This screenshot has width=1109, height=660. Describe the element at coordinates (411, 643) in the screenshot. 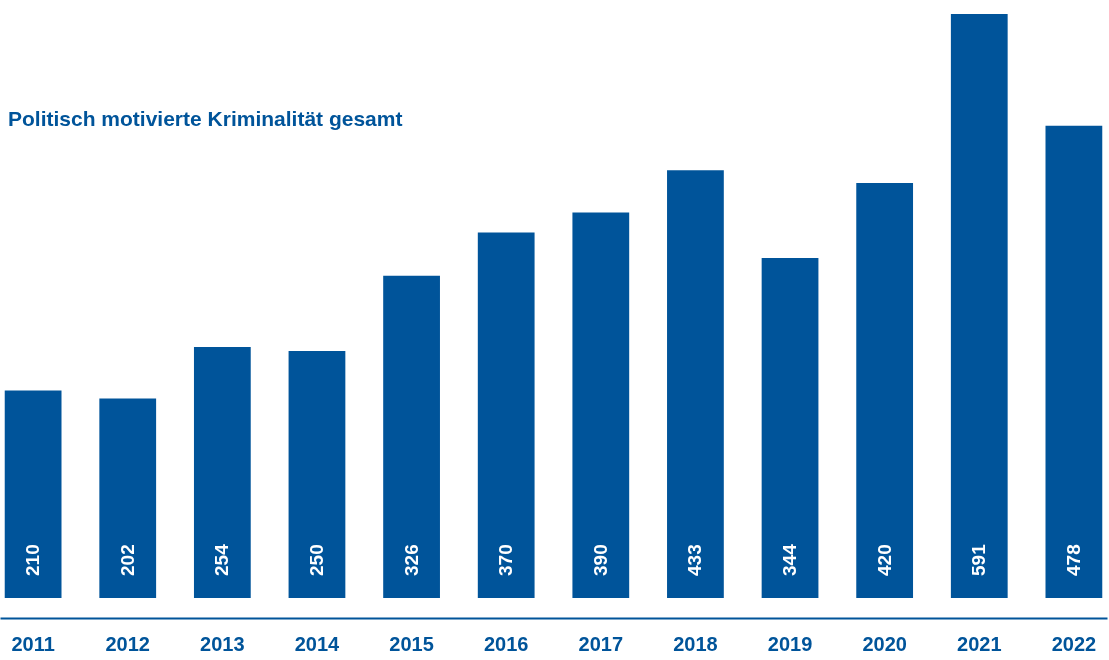

I see `x-tick-label: 2015` at that location.